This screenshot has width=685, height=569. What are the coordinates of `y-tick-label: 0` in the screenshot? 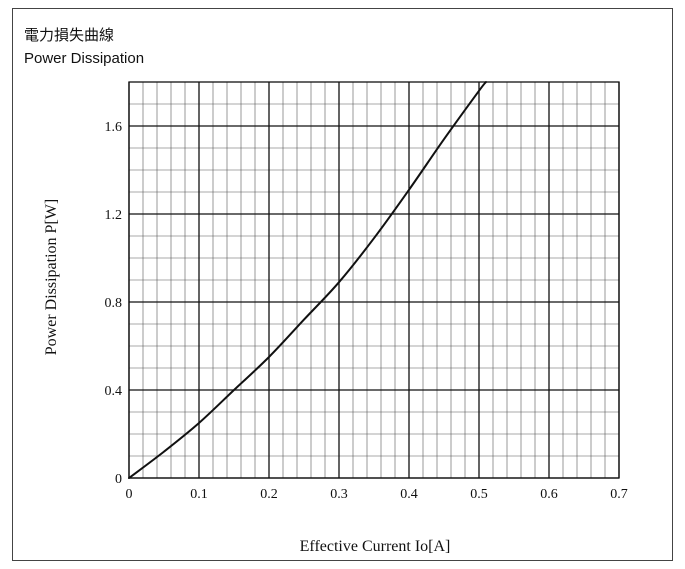 It's located at (118, 479).